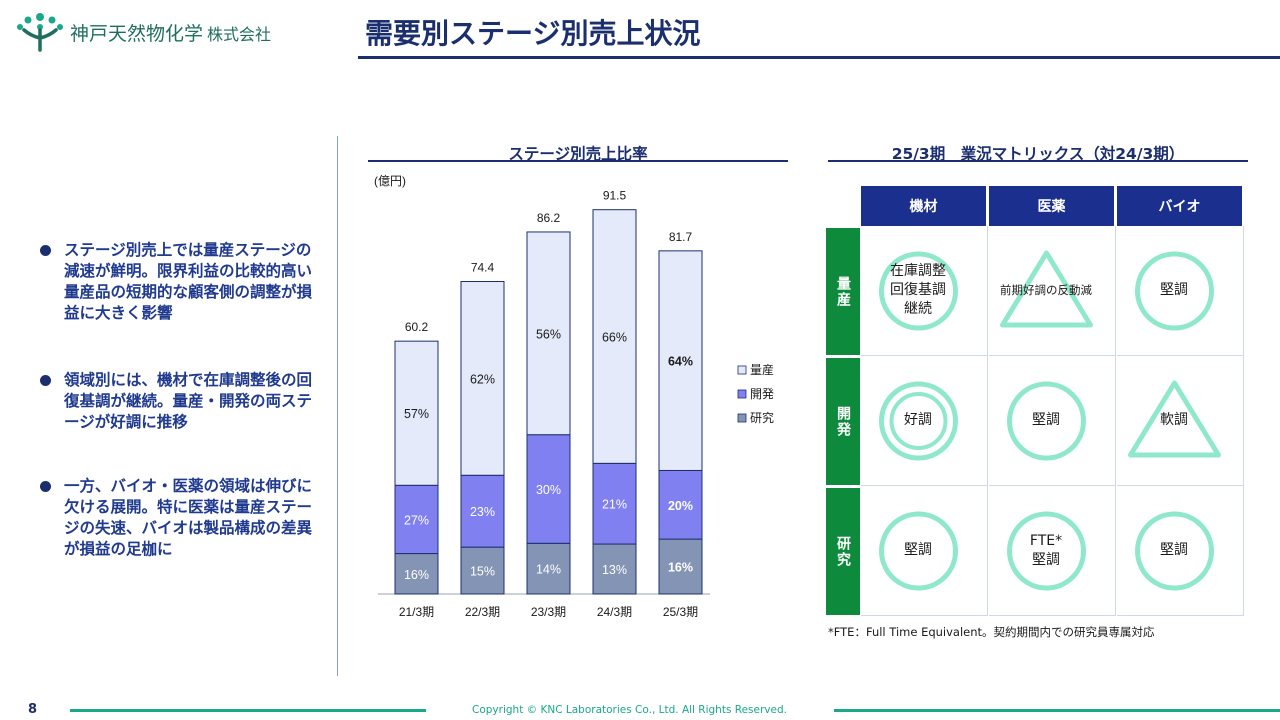 Image resolution: width=1280 pixels, height=720 pixels. I want to click on matrix-cell-label: 軟調, so click(1174, 420).